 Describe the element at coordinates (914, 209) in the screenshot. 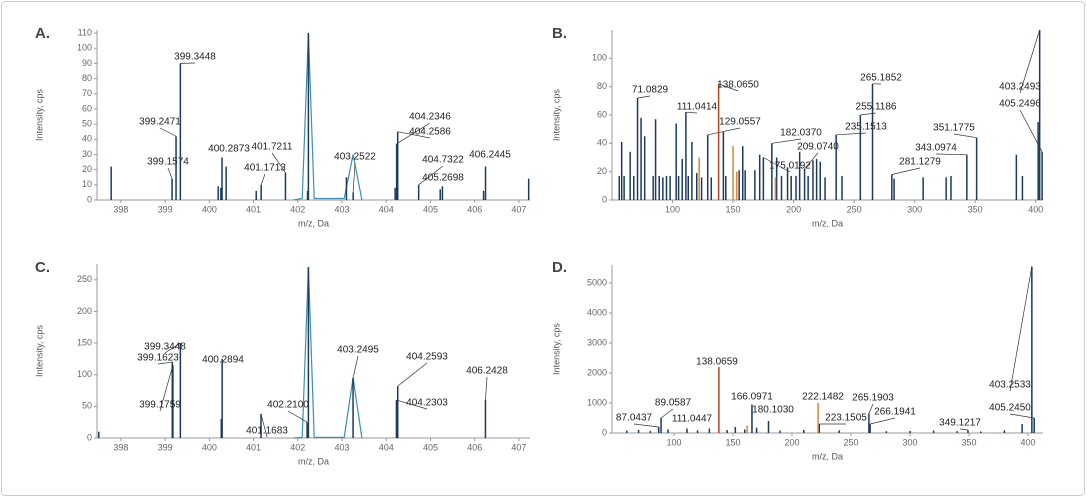

I see `x-tick-label: 300` at that location.